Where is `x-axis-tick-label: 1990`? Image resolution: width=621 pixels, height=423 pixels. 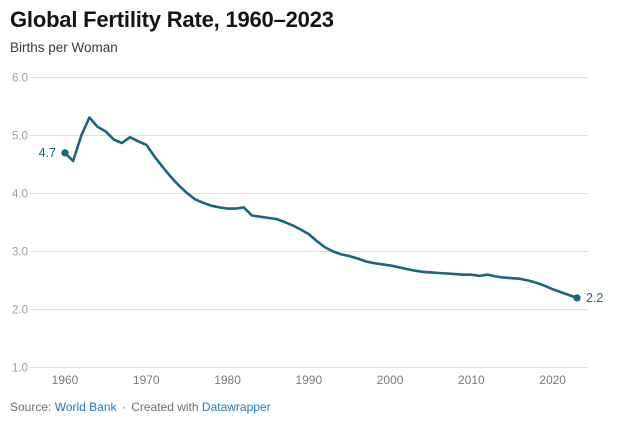 x-axis-tick-label: 1990 is located at coordinates (308, 380).